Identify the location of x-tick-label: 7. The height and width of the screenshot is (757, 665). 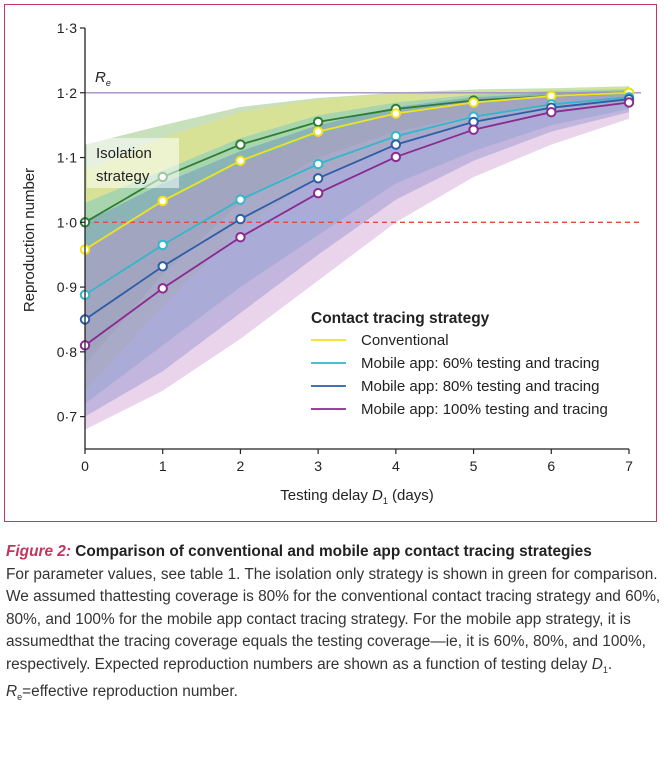
(629, 466).